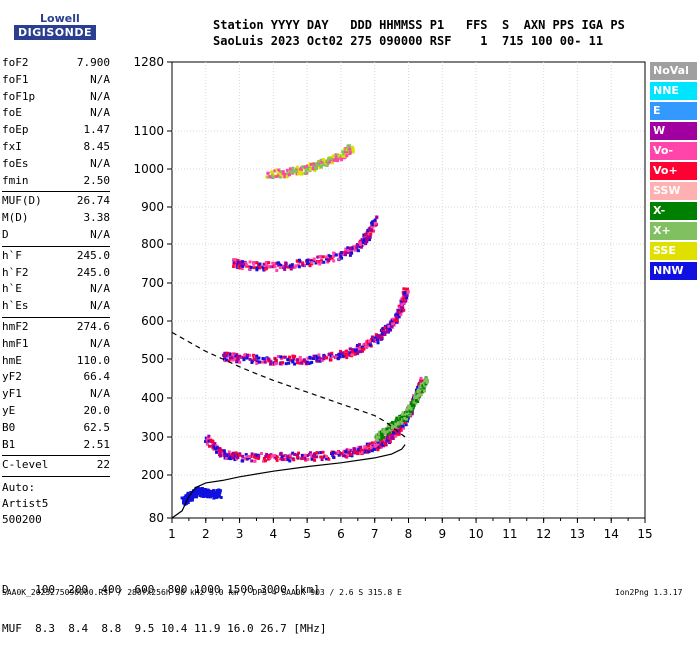 The width and height of the screenshot is (700, 648). I want to click on x-tick-label: 13, so click(577, 534).